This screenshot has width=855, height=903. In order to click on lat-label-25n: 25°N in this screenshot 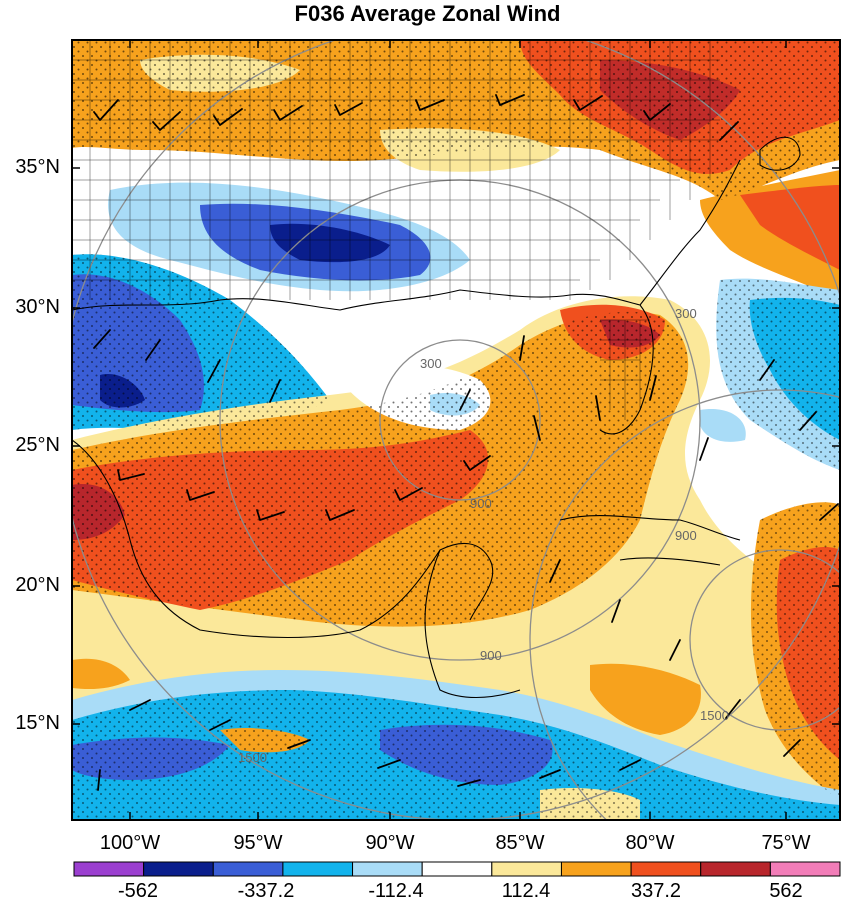, I will do `click(37, 445)`.